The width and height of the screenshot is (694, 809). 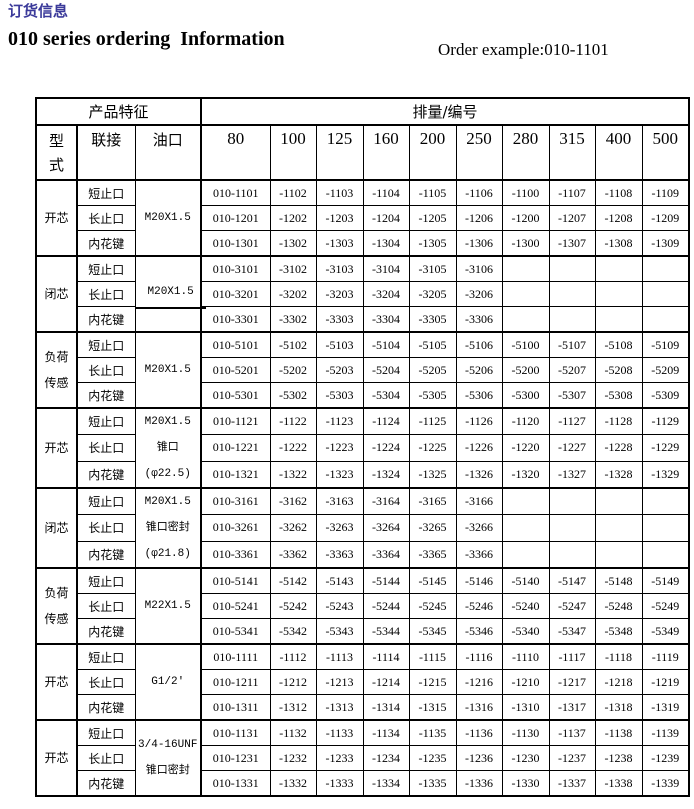 What do you see at coordinates (293, 395) in the screenshot?
I see `order-code-cell: -5302` at bounding box center [293, 395].